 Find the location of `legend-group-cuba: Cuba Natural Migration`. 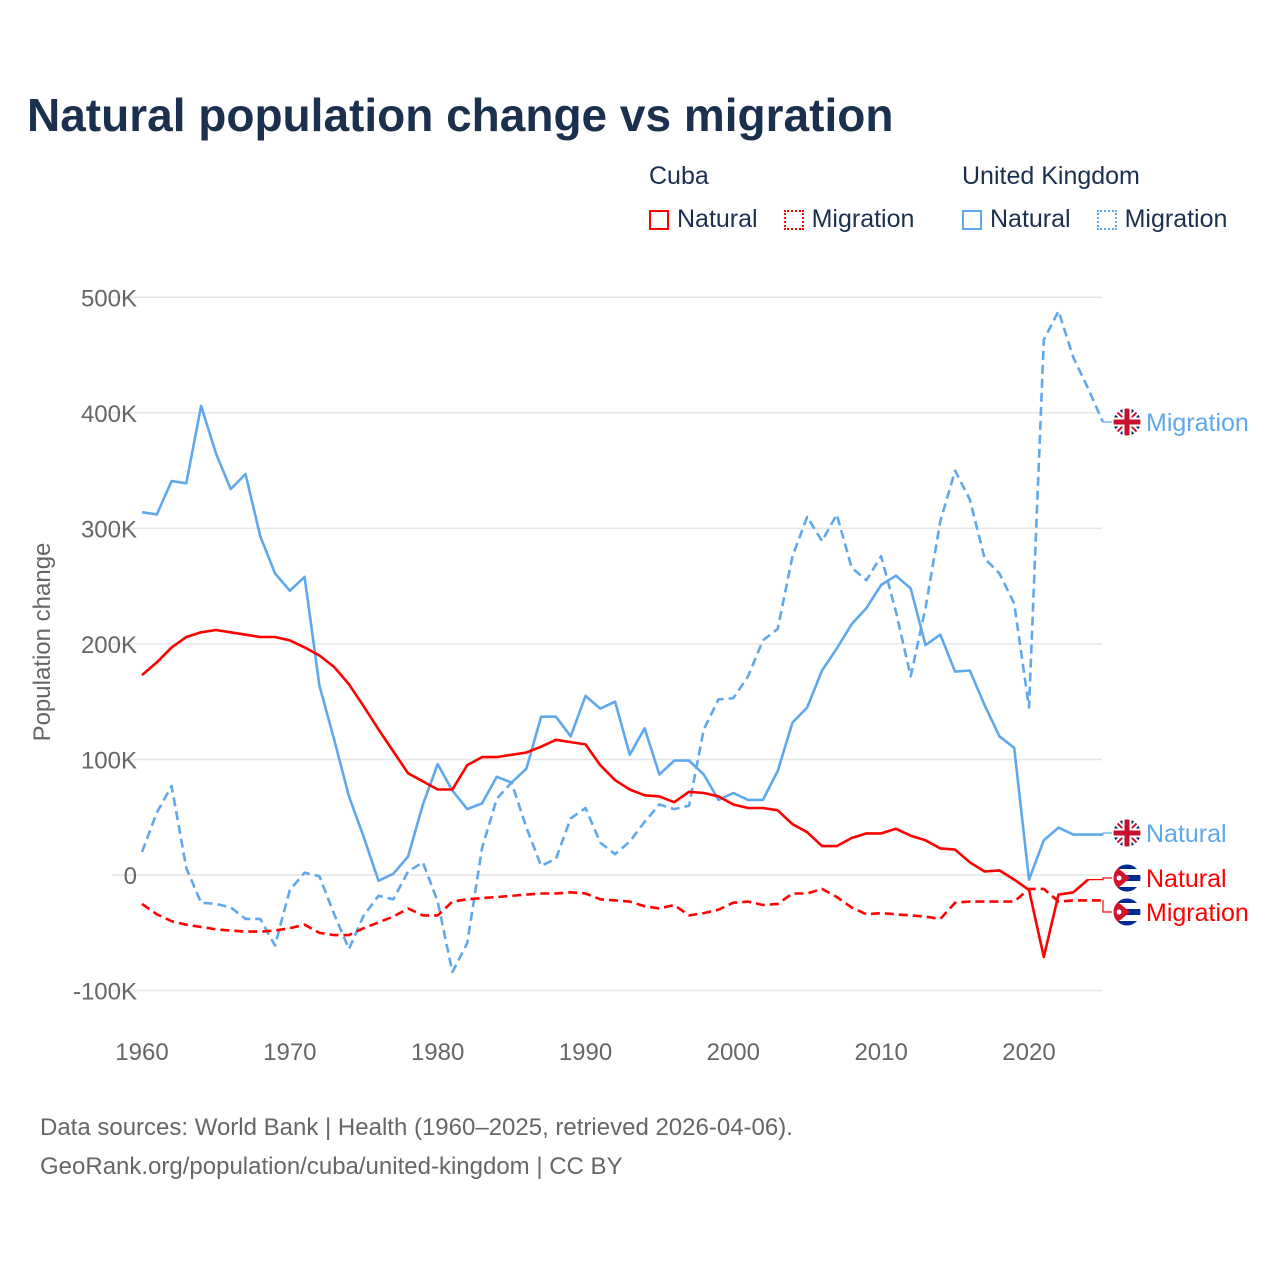

legend-group-cuba: Cuba Natural Migration is located at coordinates (791, 198).